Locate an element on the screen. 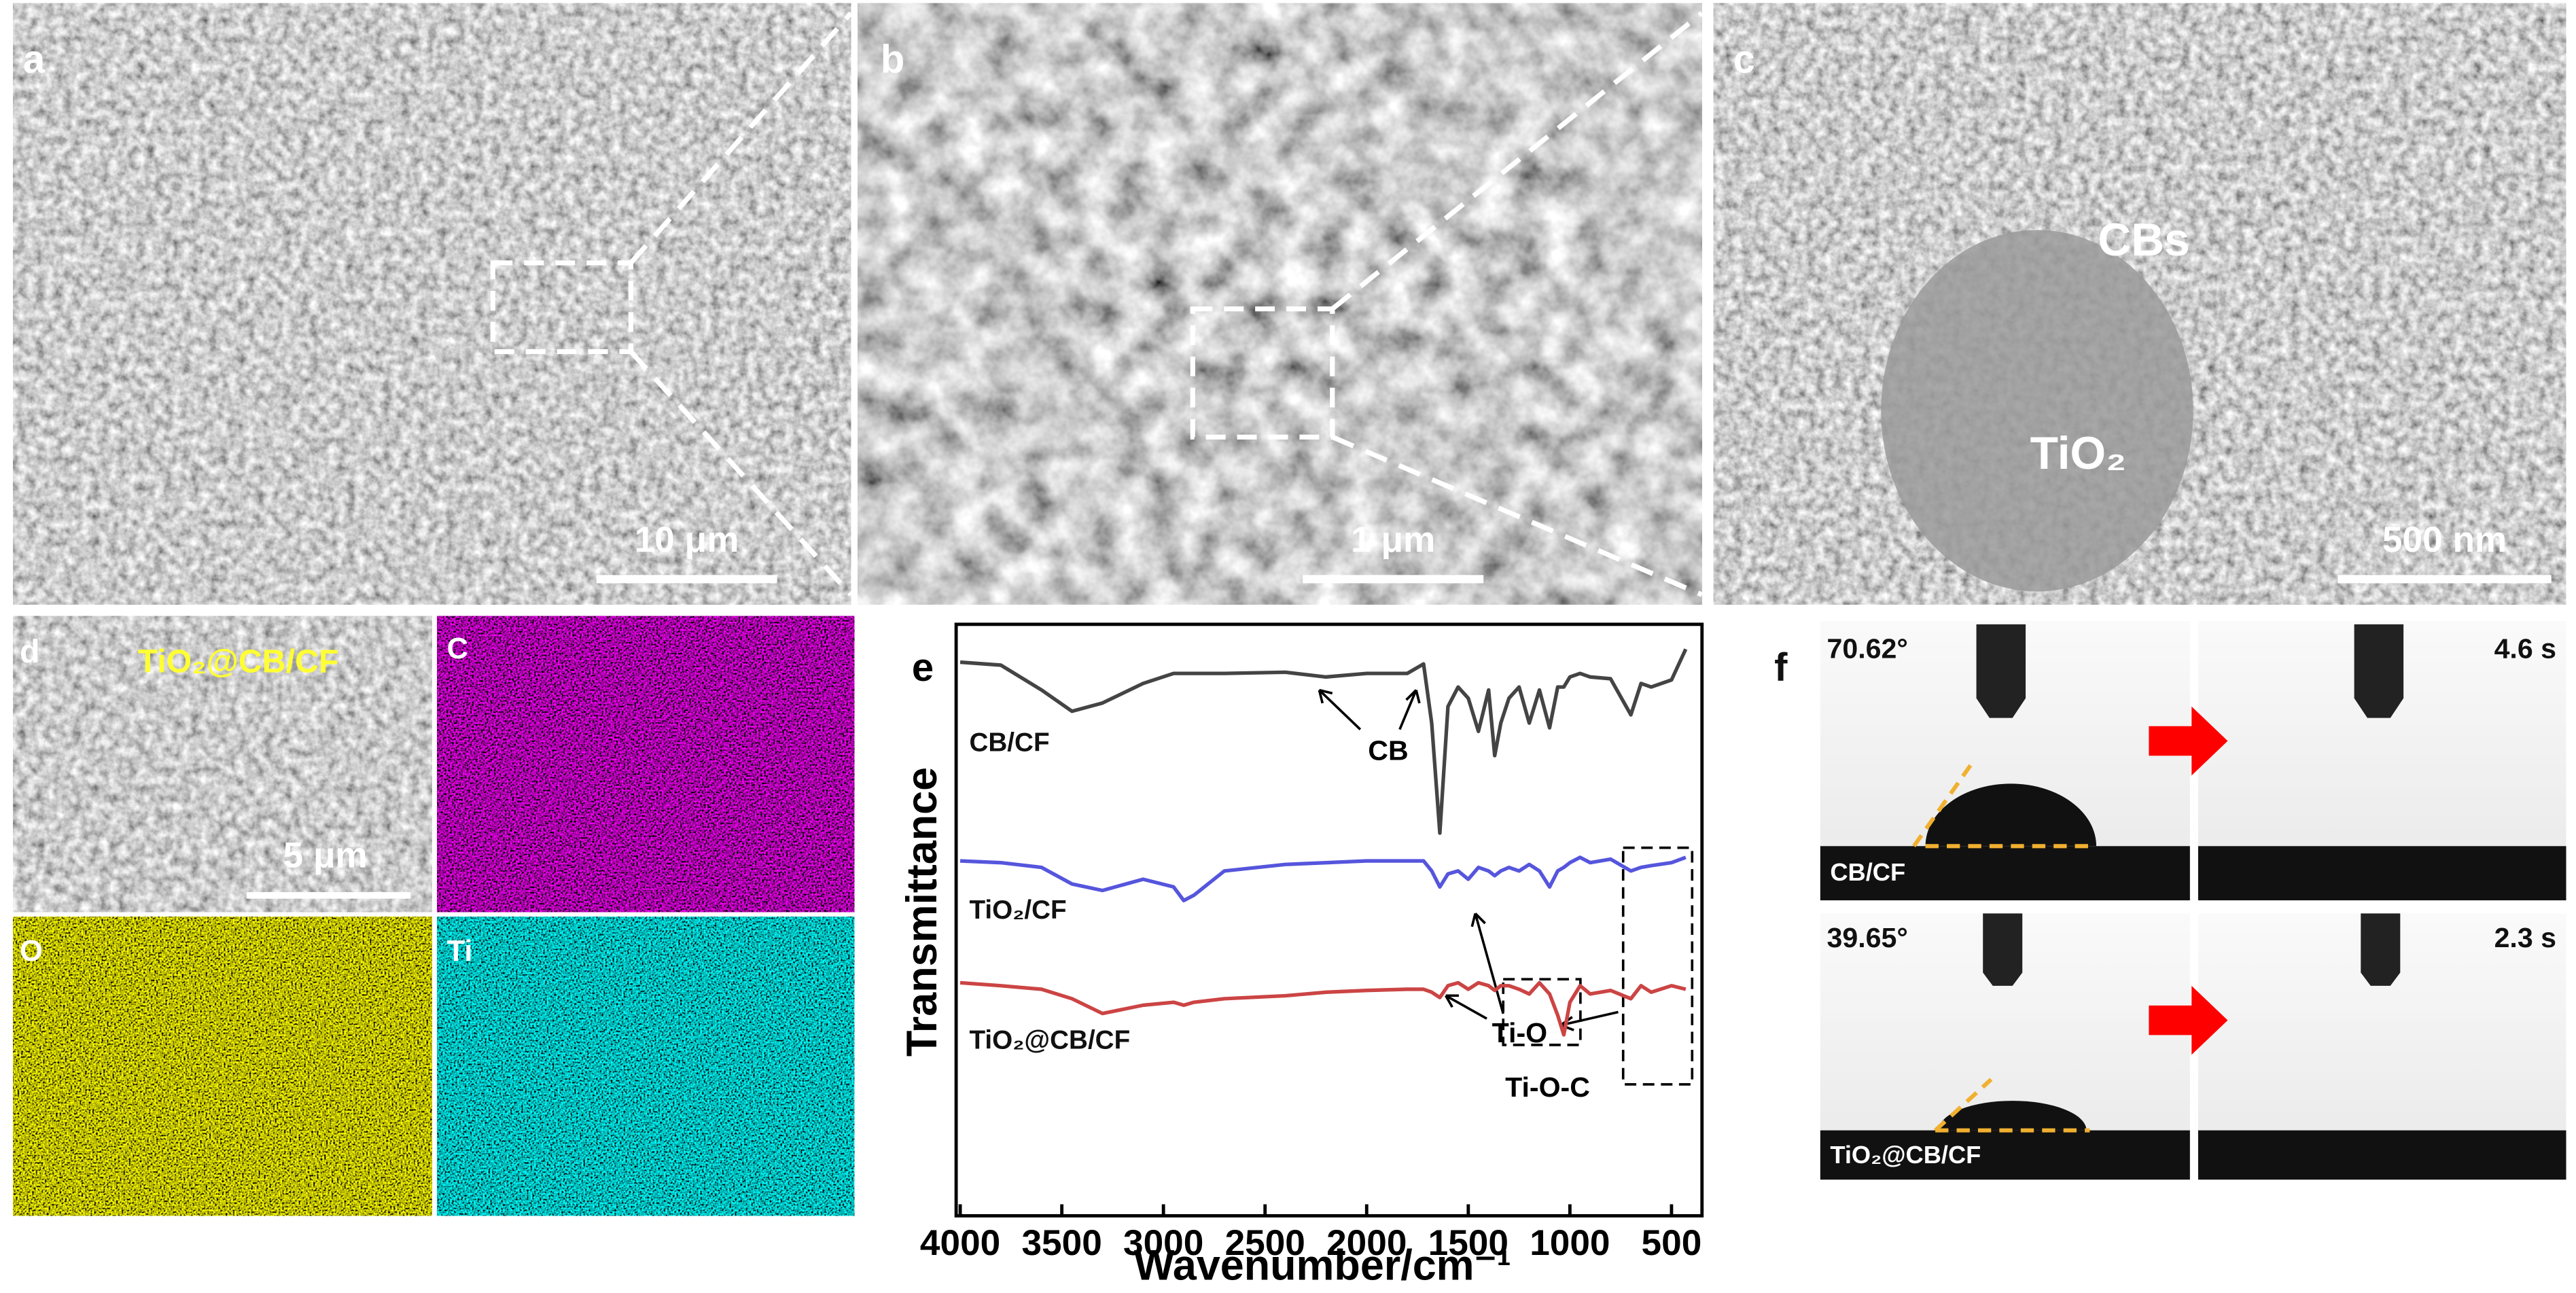 The width and height of the screenshot is (2576, 1293). element-label: O is located at coordinates (31, 952).